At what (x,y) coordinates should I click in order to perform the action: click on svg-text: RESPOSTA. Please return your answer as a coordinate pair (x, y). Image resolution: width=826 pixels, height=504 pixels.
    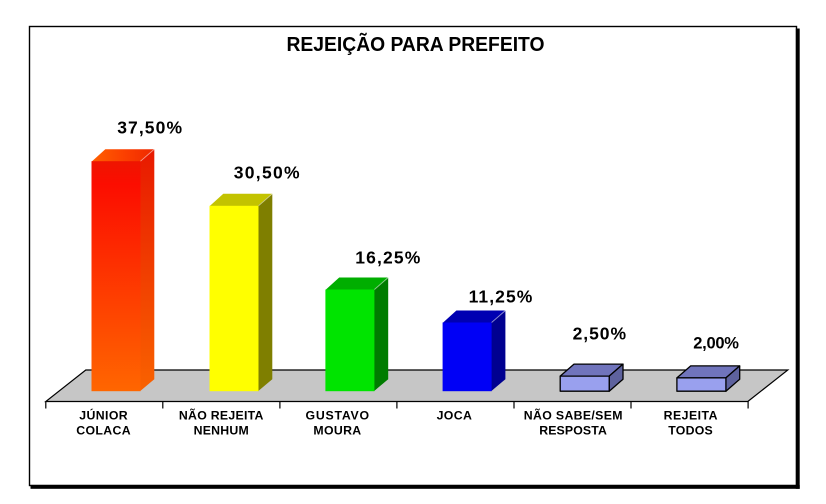
    Looking at the image, I should click on (573, 431).